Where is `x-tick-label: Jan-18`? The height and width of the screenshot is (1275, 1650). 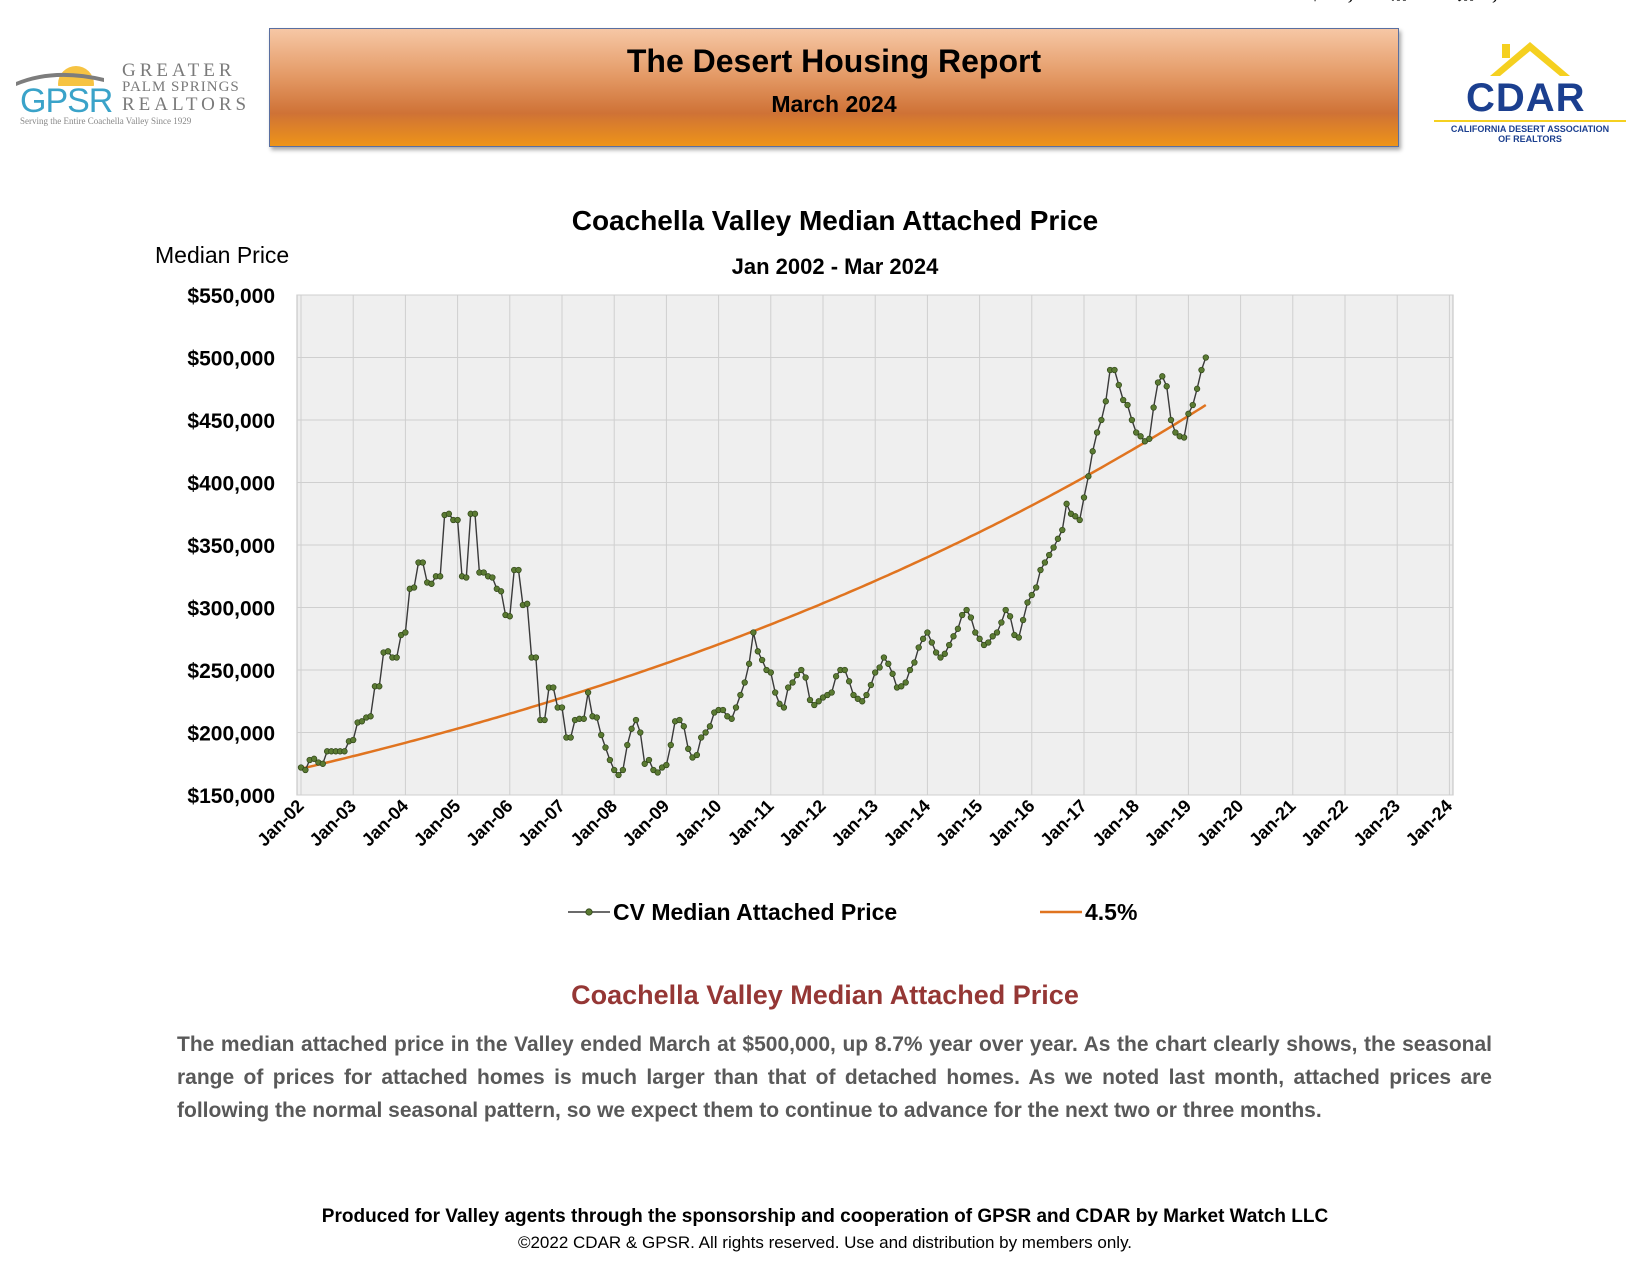 x-tick-label: Jan-18 is located at coordinates (1116, 823).